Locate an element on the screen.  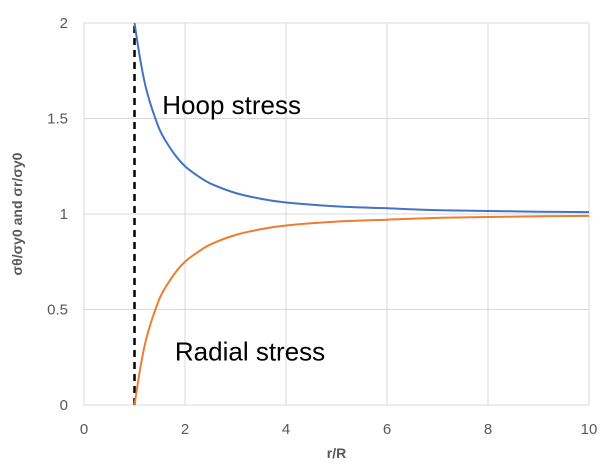
x-axis-title: r/R is located at coordinates (336, 453).